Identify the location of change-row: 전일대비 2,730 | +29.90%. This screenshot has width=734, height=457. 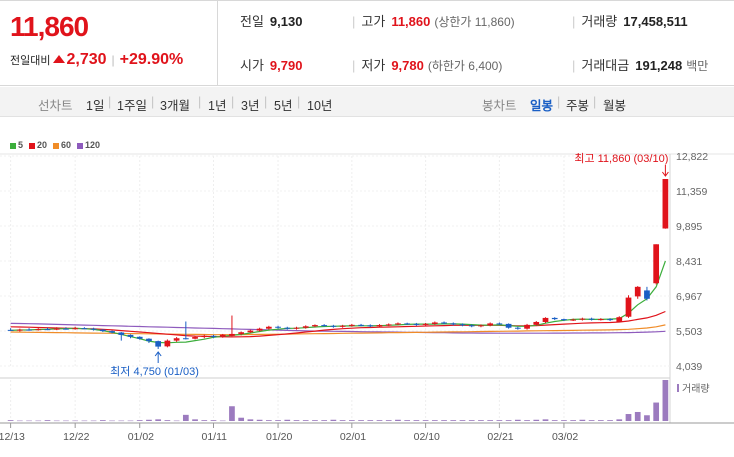
(96, 60).